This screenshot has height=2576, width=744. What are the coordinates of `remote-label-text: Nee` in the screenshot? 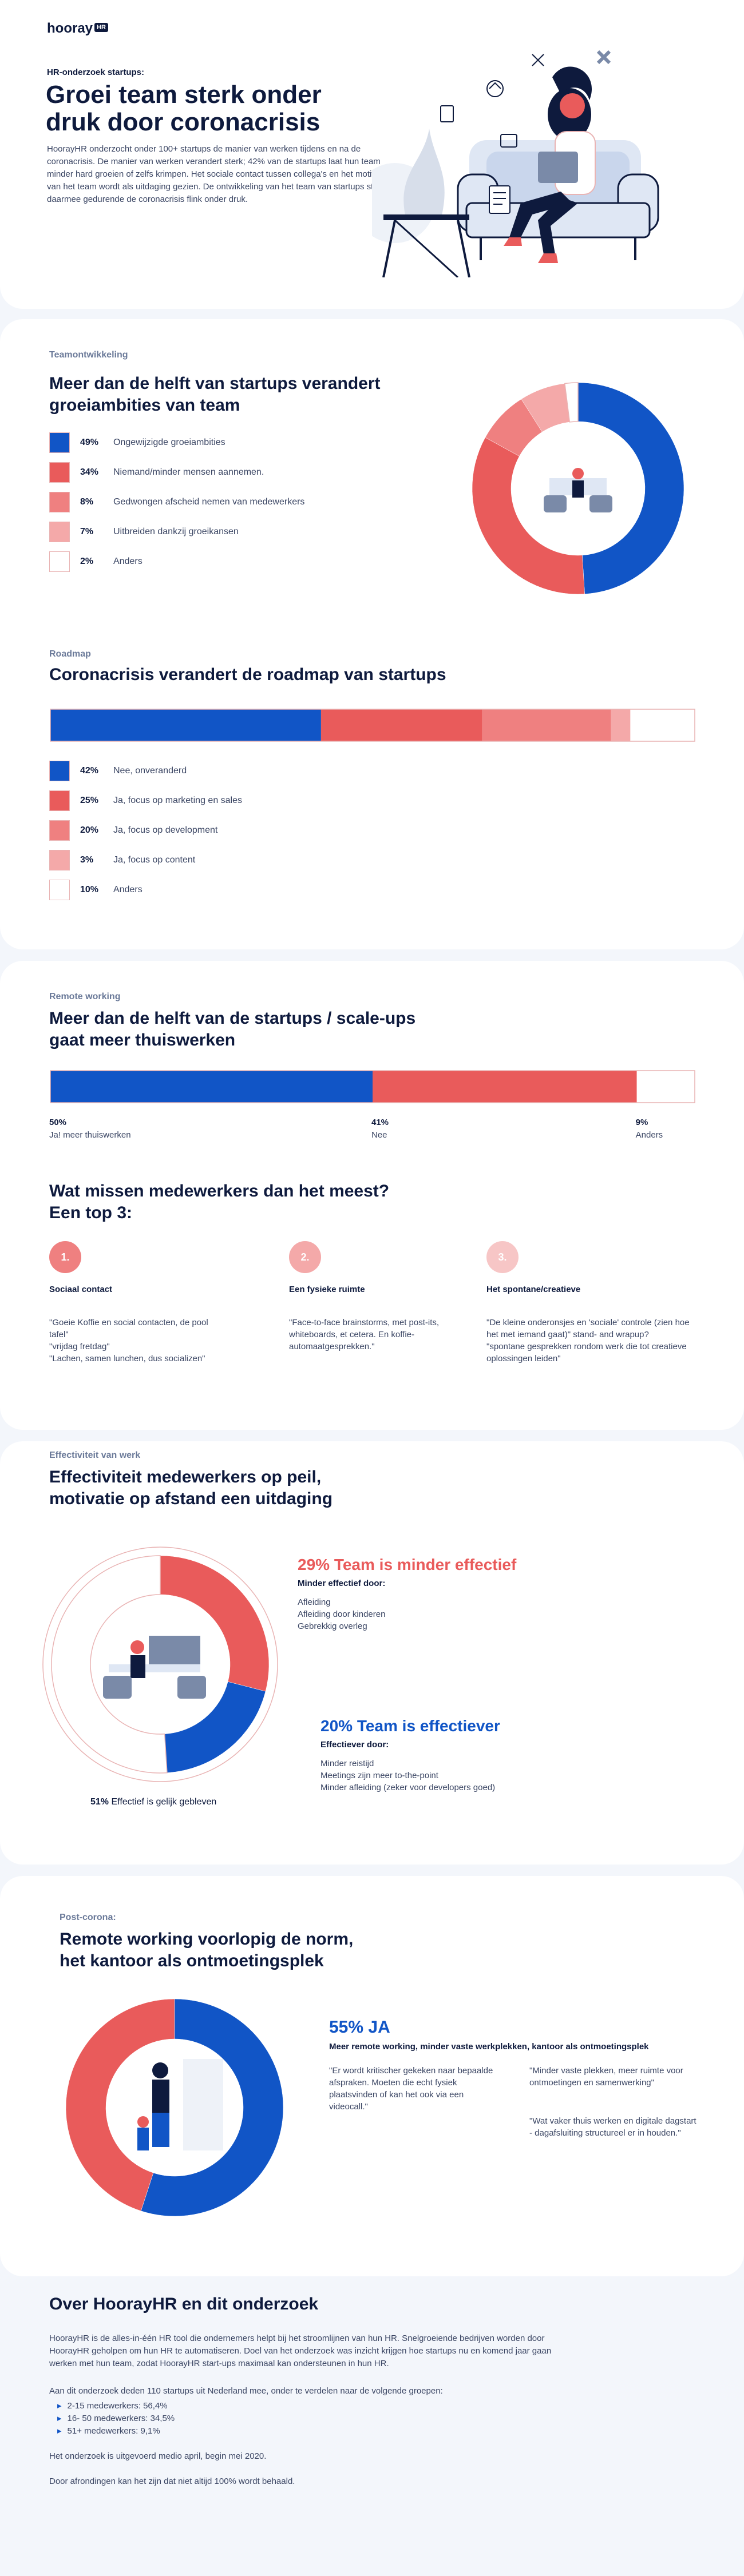 It's located at (379, 1135).